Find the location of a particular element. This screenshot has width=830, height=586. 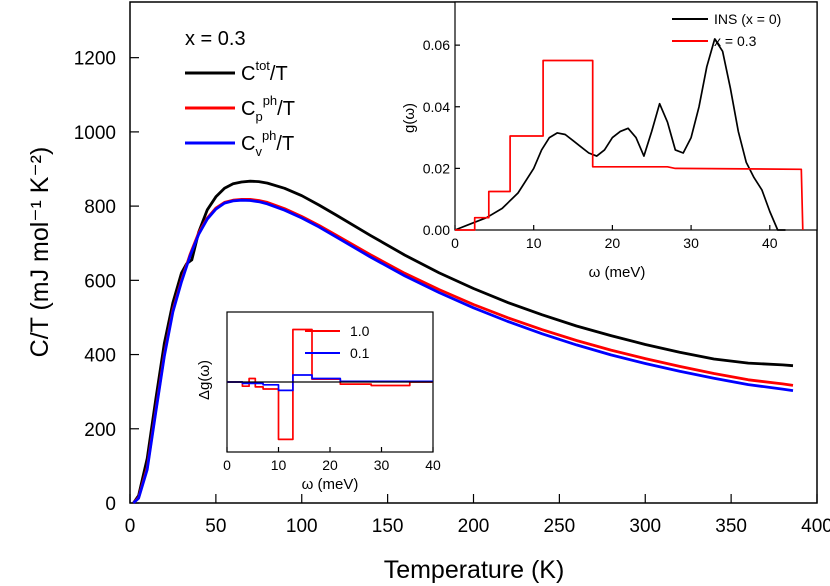

x-tick-label: 350 is located at coordinates (731, 526).